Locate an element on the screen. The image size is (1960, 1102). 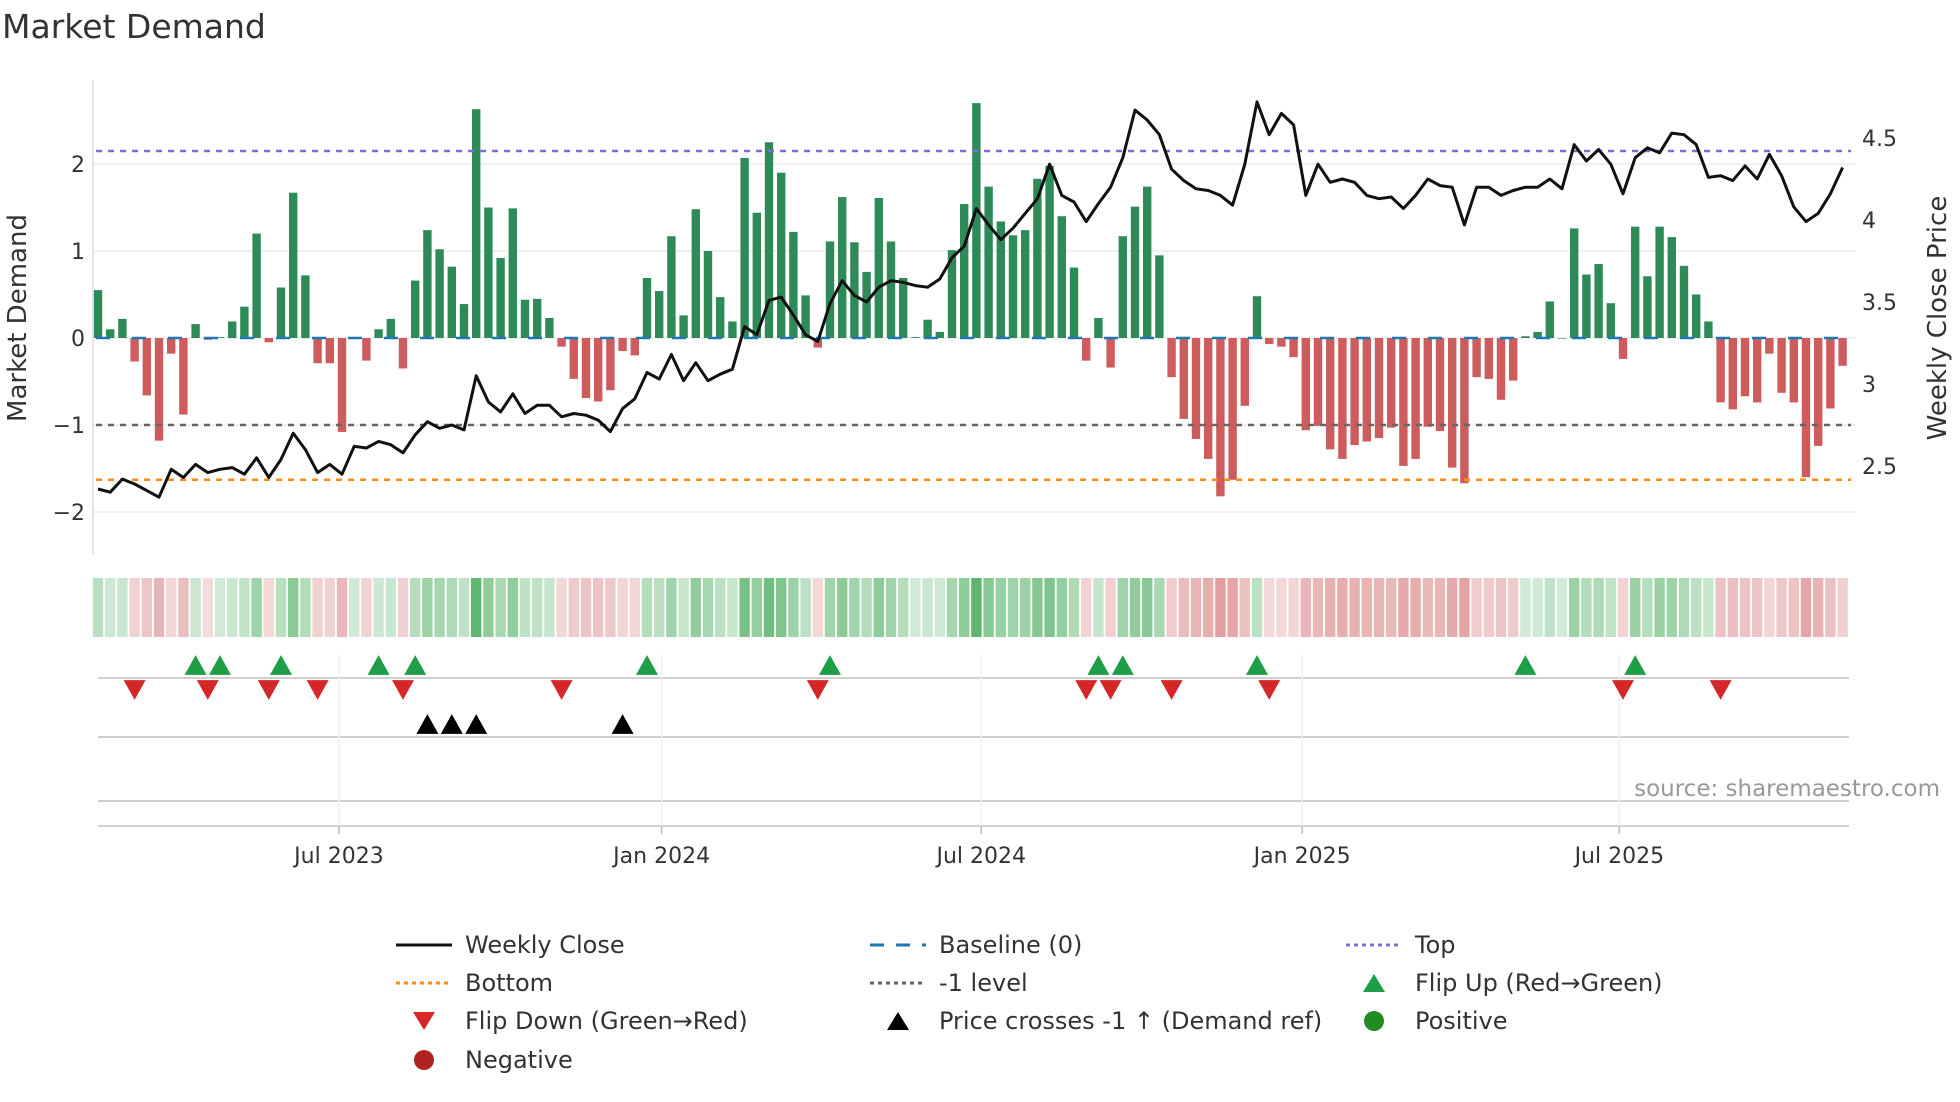
legend-item-baseline: Baseline (0) is located at coordinates (976, 945).